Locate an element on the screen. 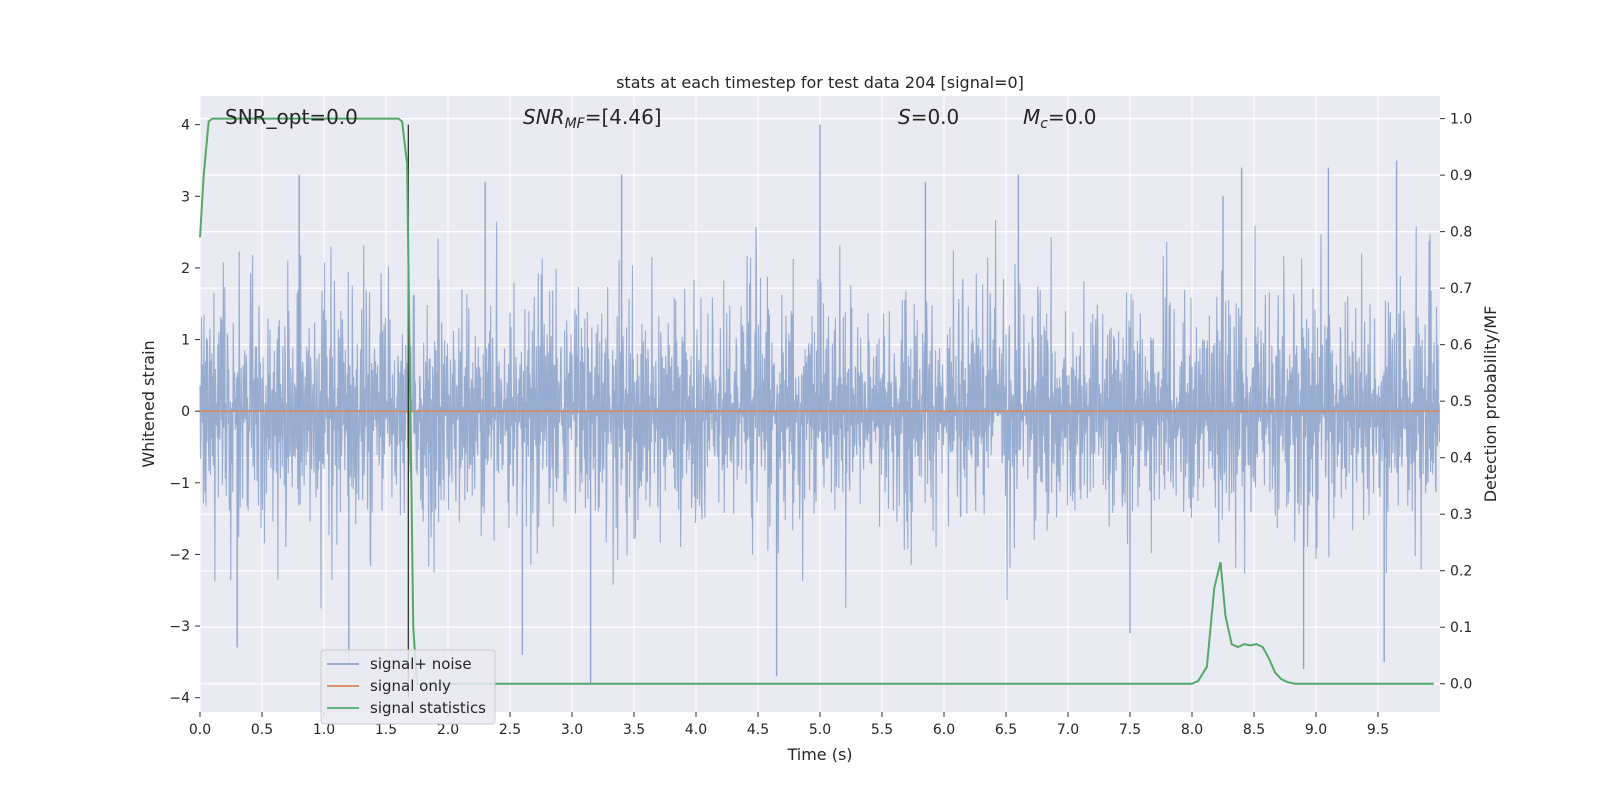  x-tick-label: 8.0 is located at coordinates (1192, 730).